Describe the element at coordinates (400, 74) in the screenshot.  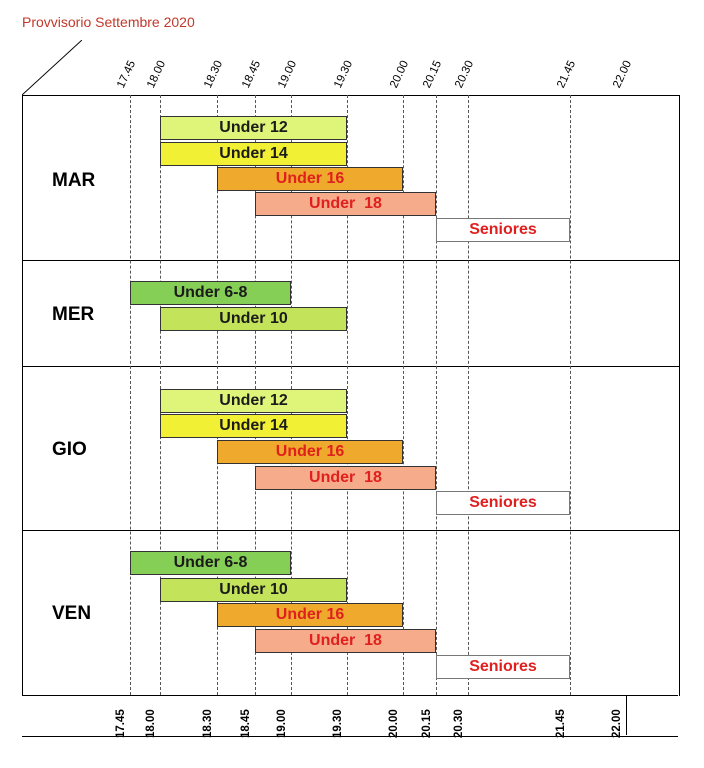
I see `top-time-label: 20.00` at that location.